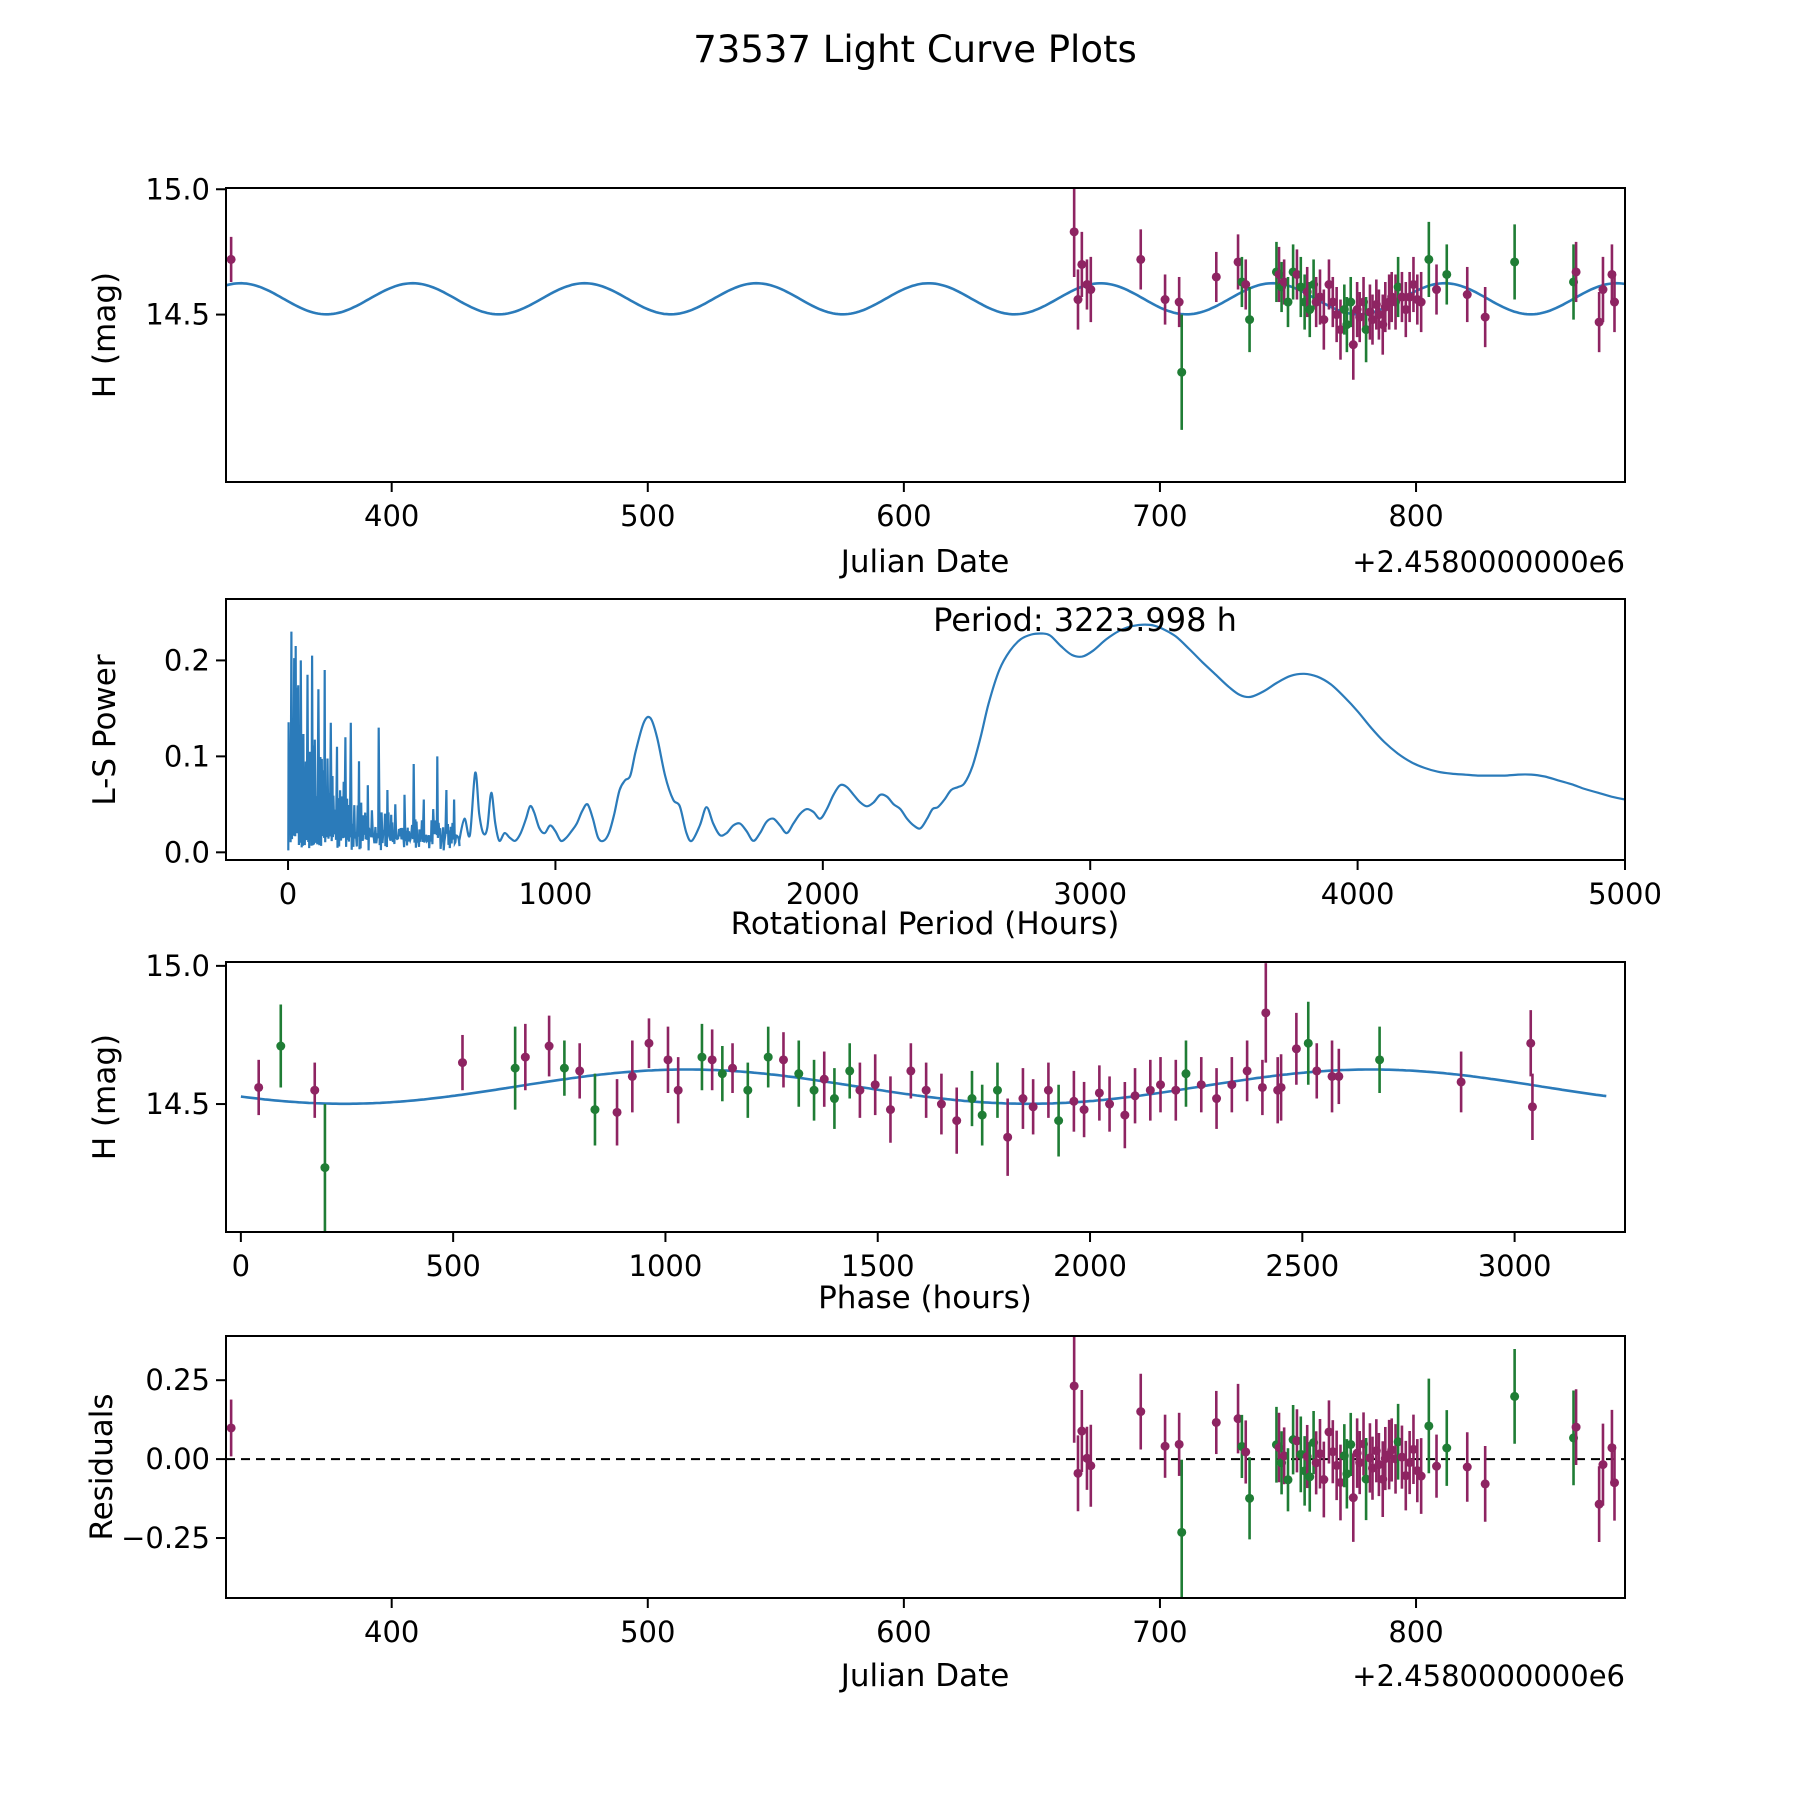 Image resolution: width=1800 pixels, height=1800 pixels. What do you see at coordinates (924, 562) in the screenshot?
I see `lc-x-axis-label: Julian Date` at bounding box center [924, 562].